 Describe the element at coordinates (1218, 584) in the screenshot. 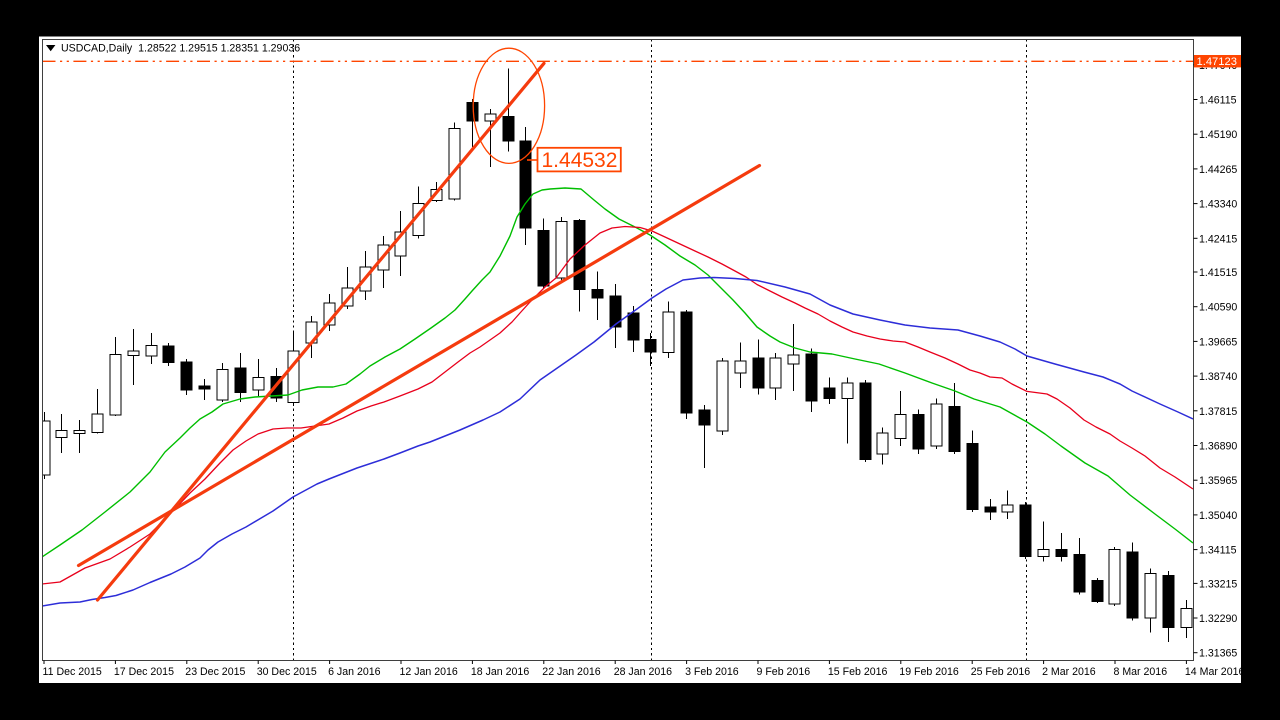

I see `svg-text: 1.33215` at that location.